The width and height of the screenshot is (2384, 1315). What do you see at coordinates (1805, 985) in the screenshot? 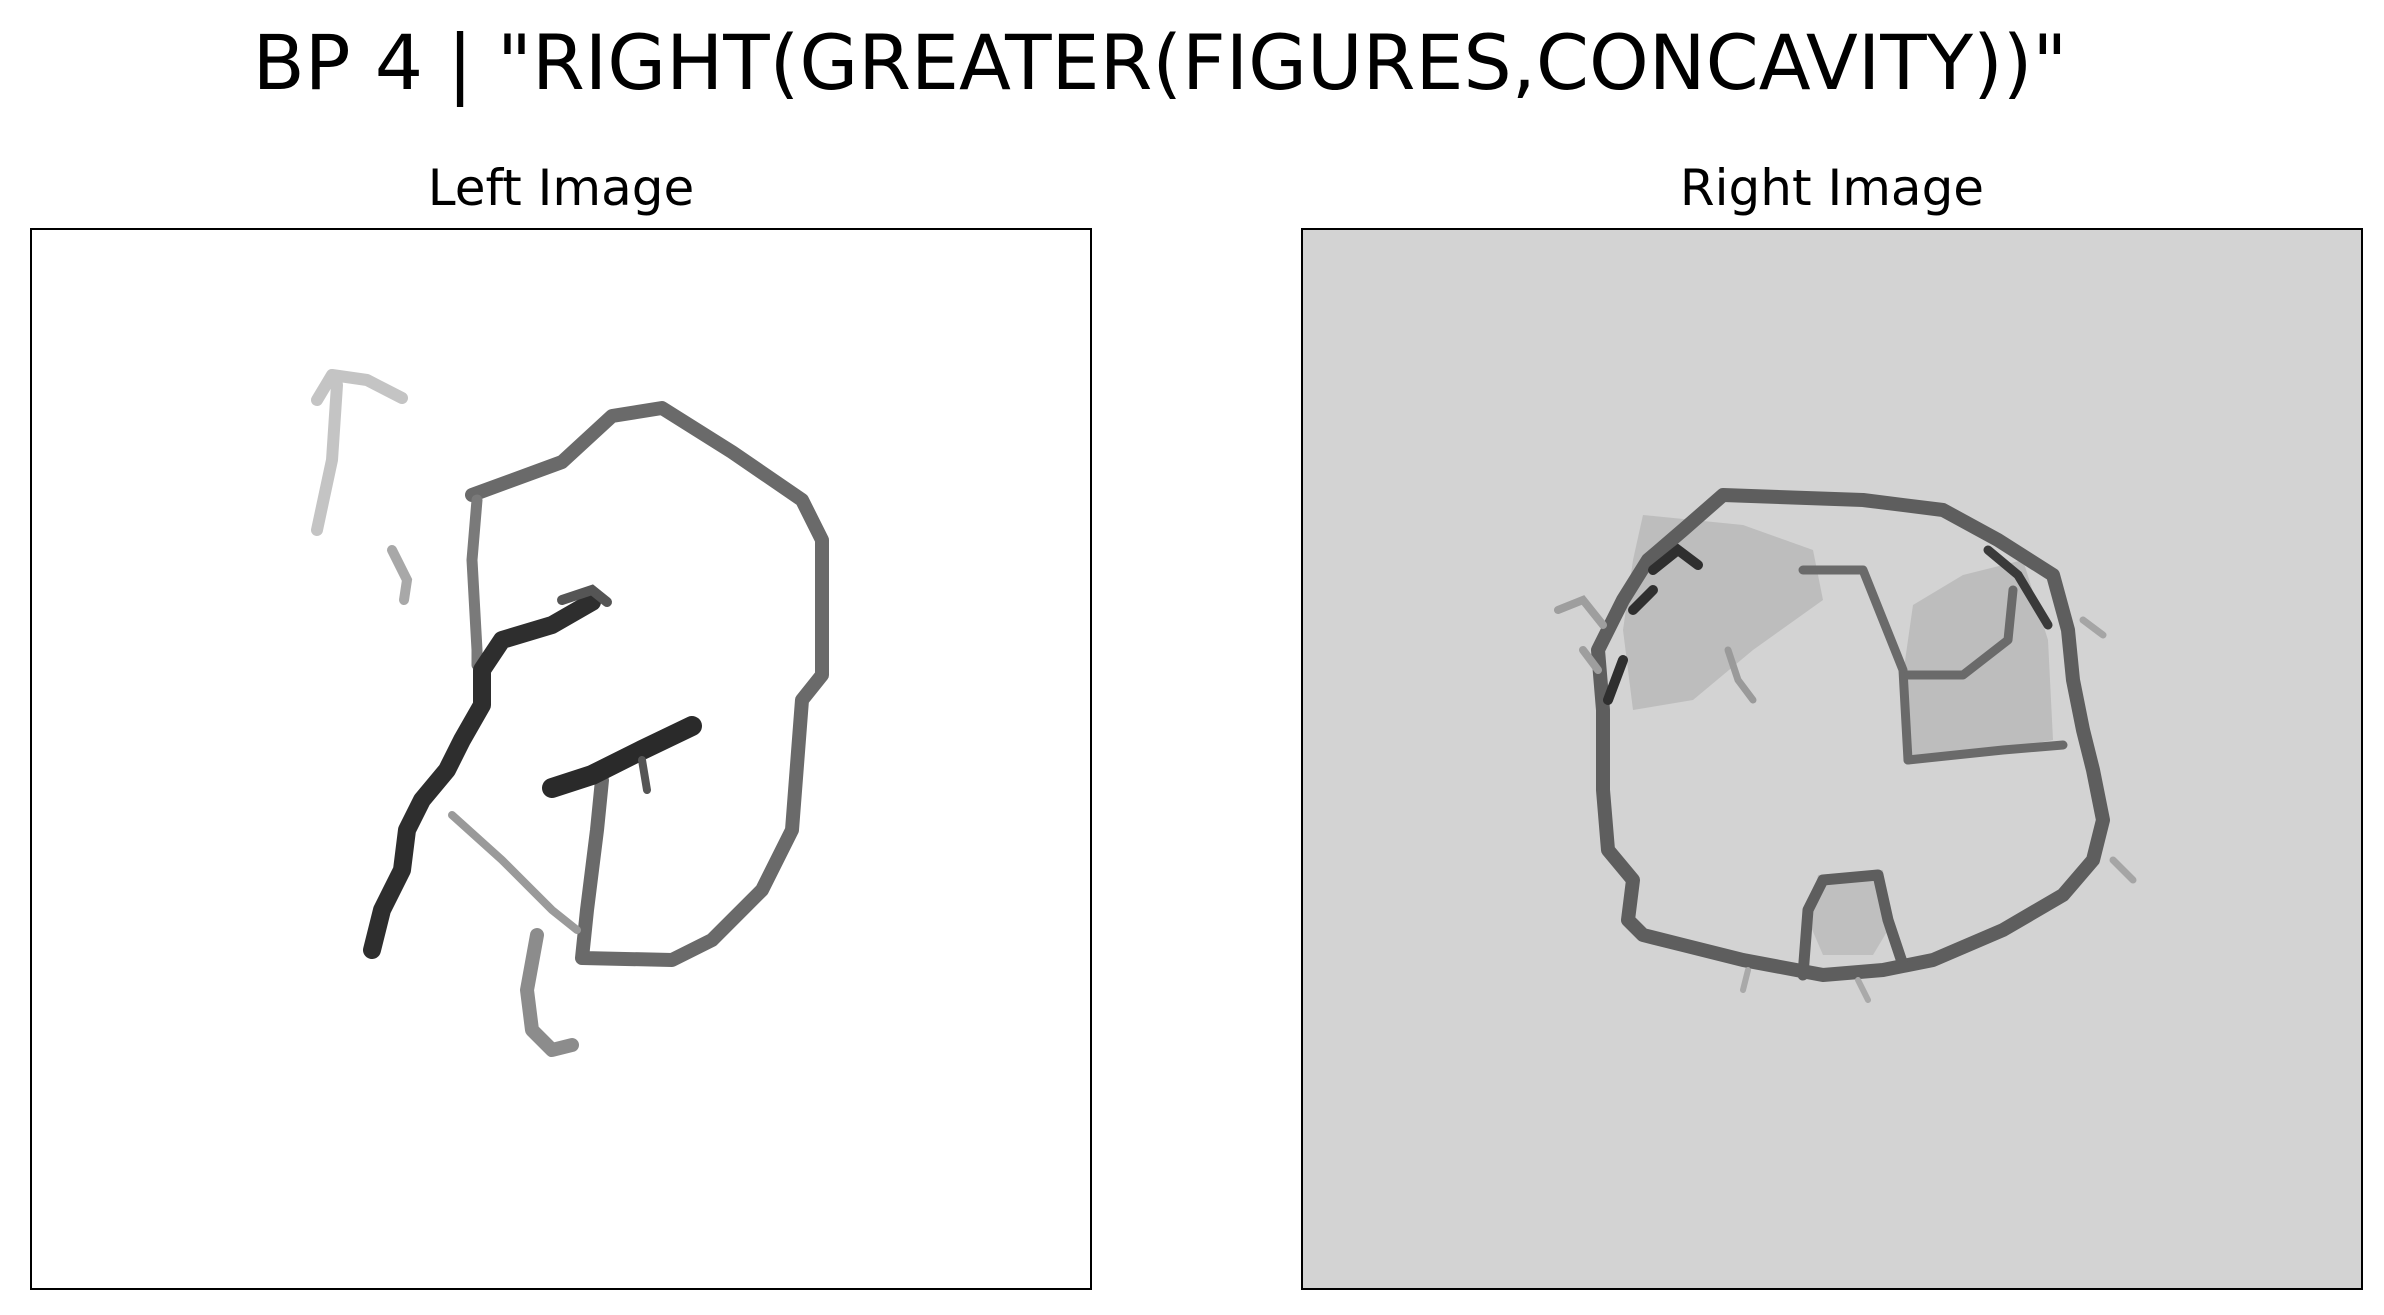
I see `speckle-bottom` at bounding box center [1805, 985].